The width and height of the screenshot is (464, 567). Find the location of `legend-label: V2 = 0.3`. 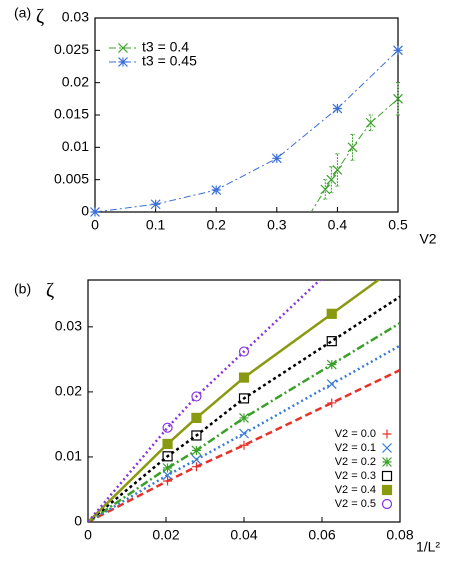

legend-label: V2 = 0.3 is located at coordinates (355, 476).